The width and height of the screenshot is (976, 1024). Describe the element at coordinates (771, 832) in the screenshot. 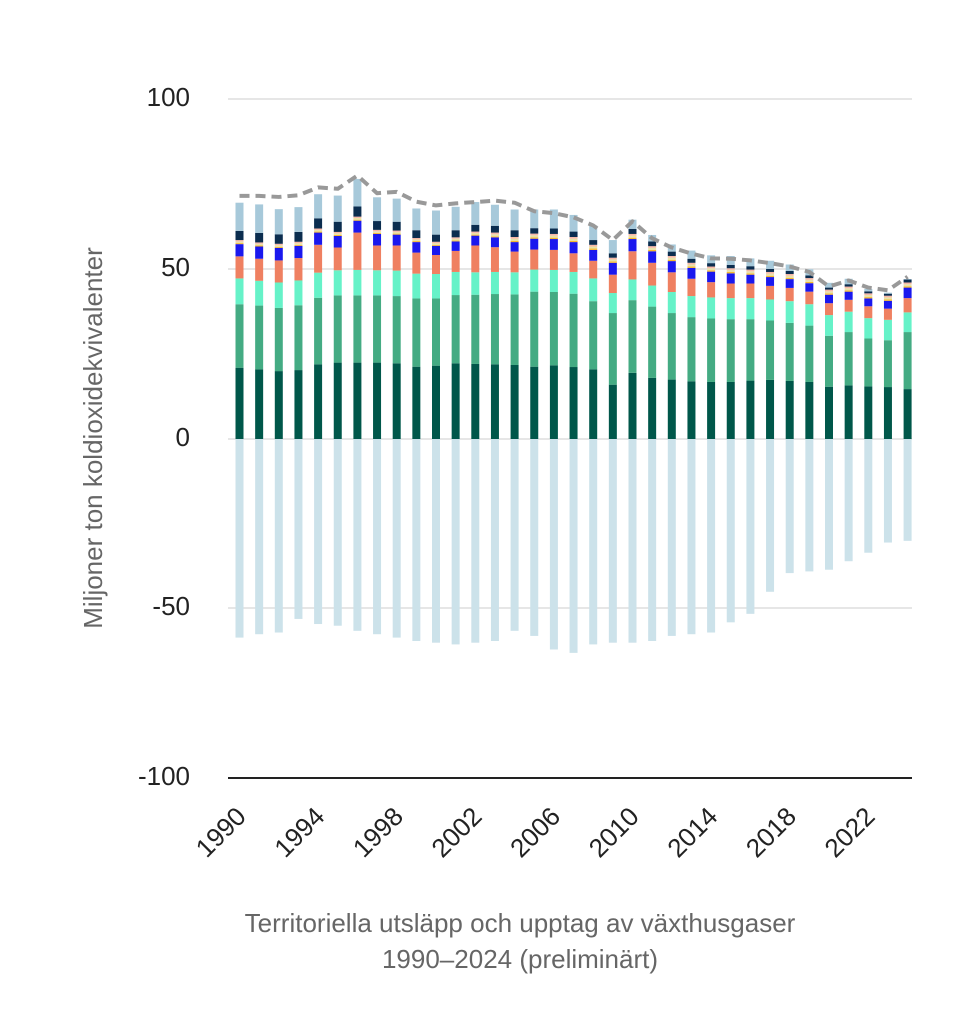

I see `x-tick-label: 2018` at that location.